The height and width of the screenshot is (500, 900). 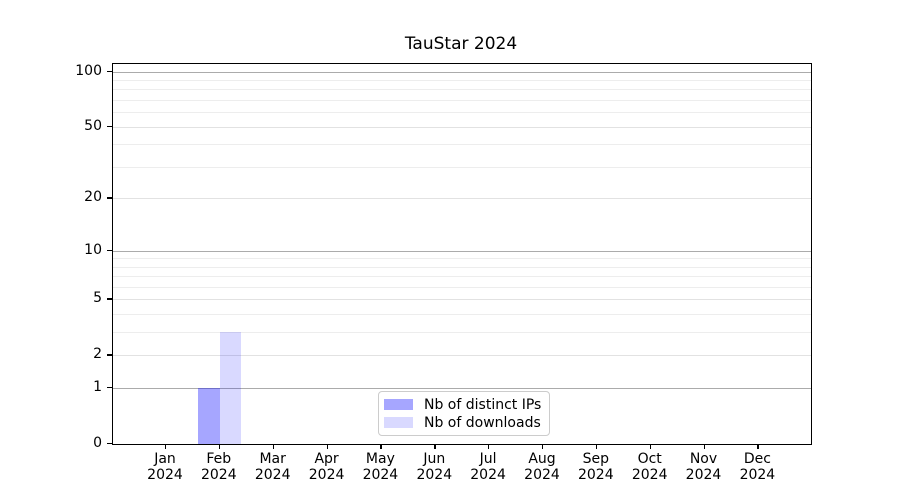 I want to click on x-tick-label-feb: Feb 2024, so click(x=219, y=467).